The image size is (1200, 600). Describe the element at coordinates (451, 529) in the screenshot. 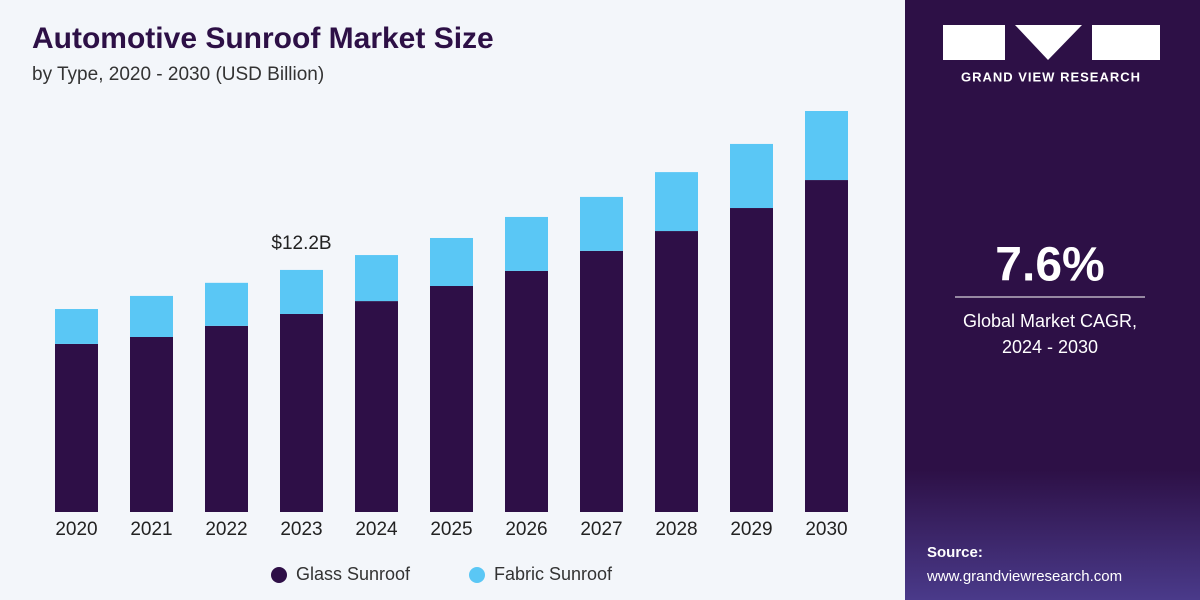

I see `x-tick-label: 2025` at that location.